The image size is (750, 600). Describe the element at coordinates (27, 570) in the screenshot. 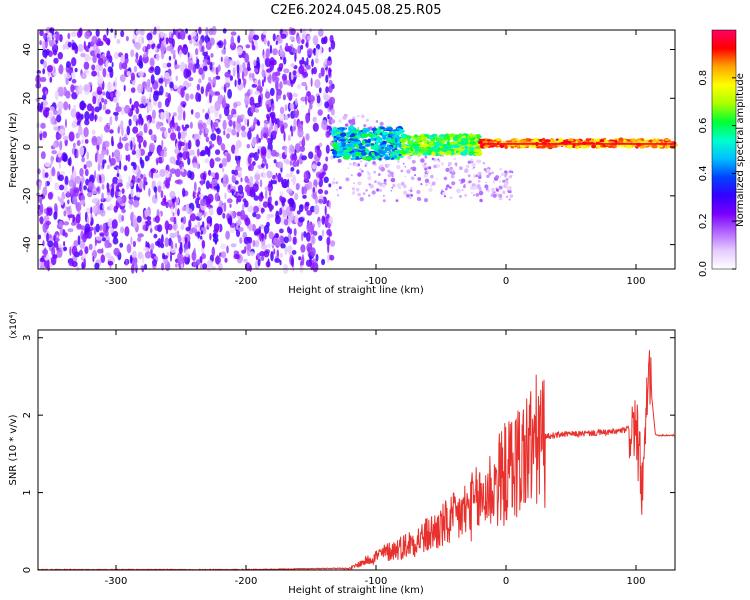

I see `y-tick-label: 0` at that location.